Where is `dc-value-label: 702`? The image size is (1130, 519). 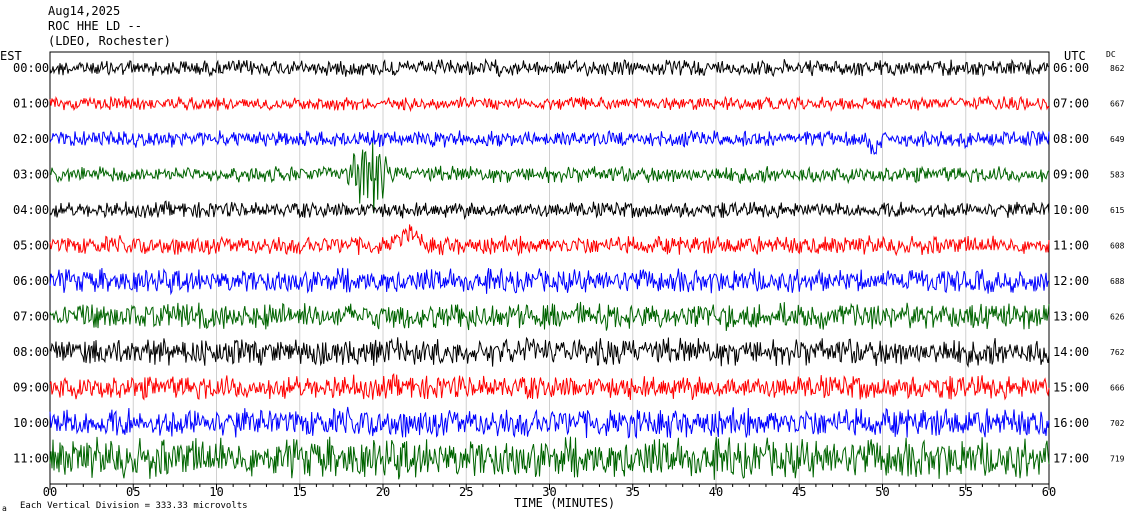 dc-value-label: 702 is located at coordinates (1117, 423).